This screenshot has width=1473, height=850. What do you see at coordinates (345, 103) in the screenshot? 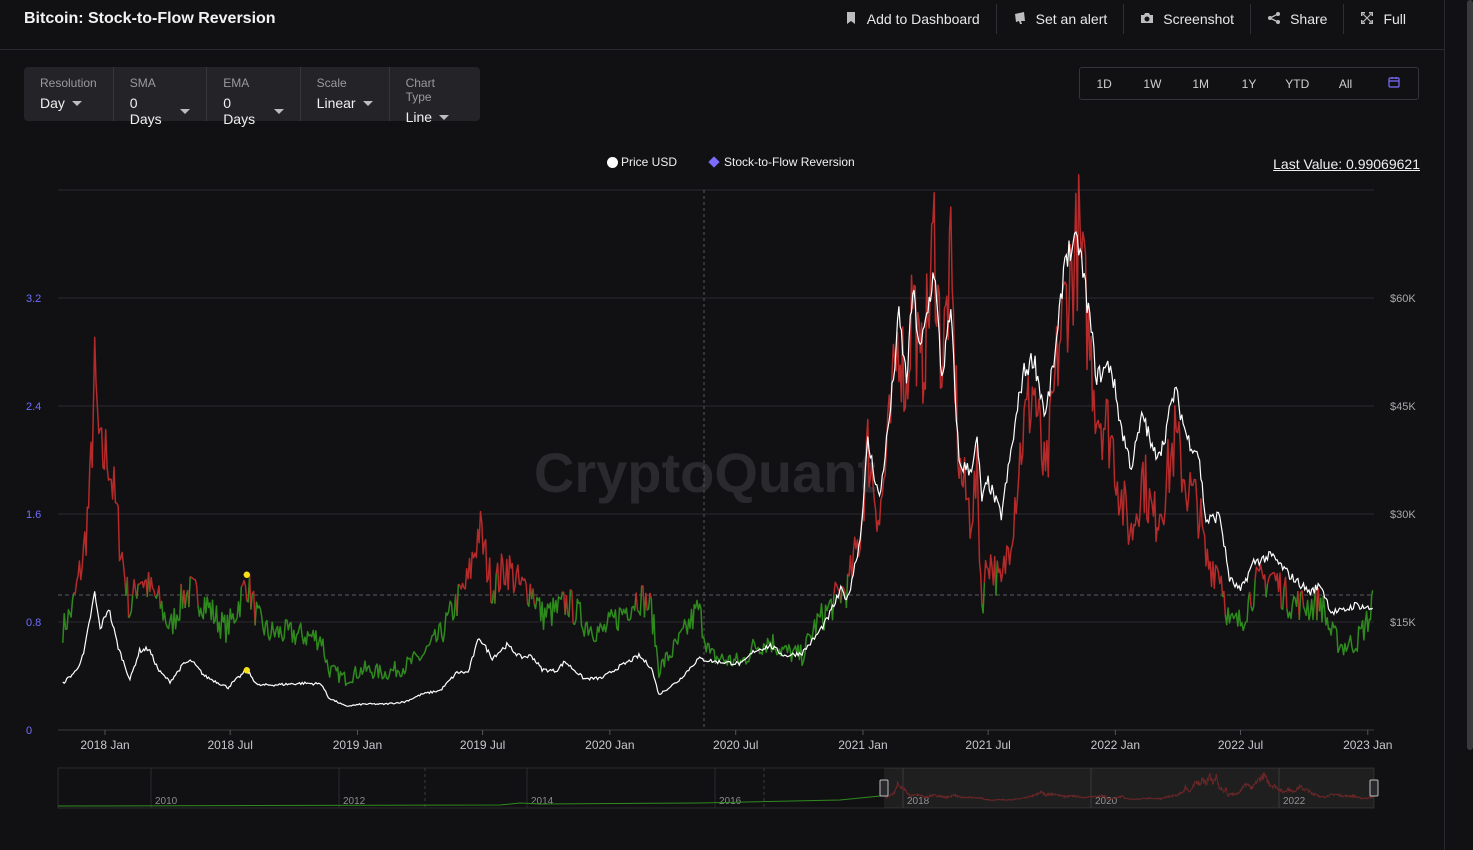
I see `scale-dropdown: Linear` at bounding box center [345, 103].